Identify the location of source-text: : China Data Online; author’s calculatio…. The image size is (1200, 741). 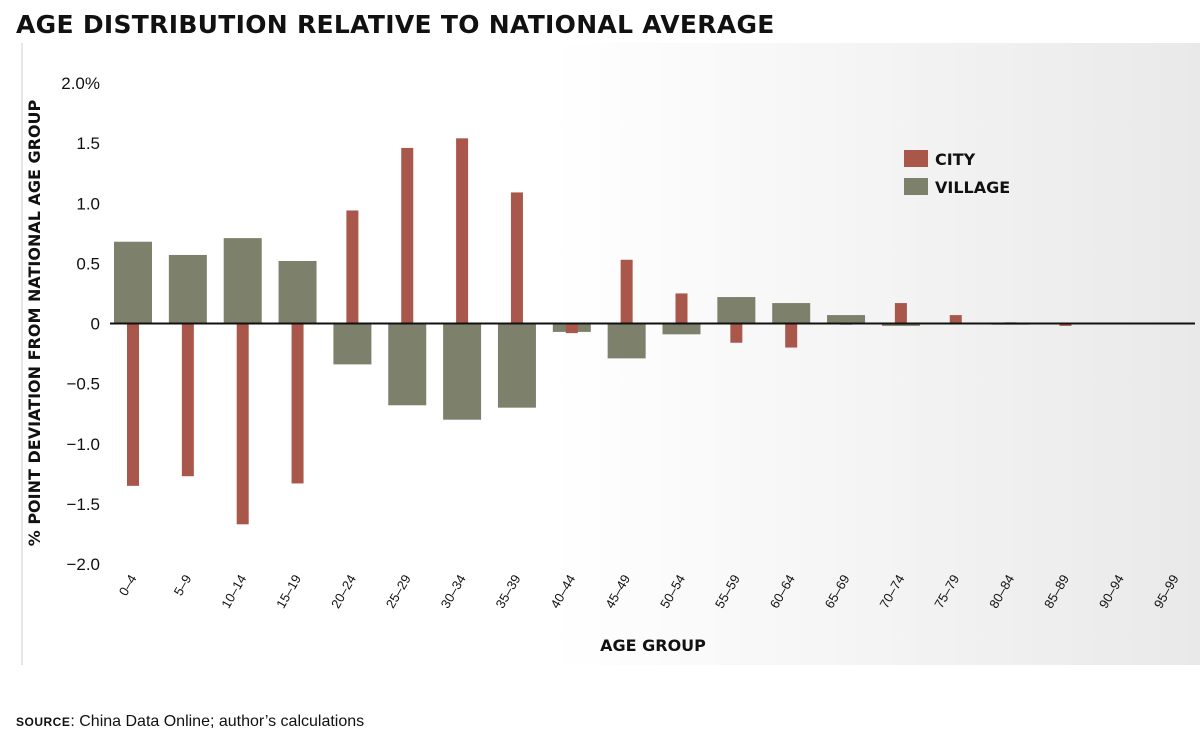
(217, 721).